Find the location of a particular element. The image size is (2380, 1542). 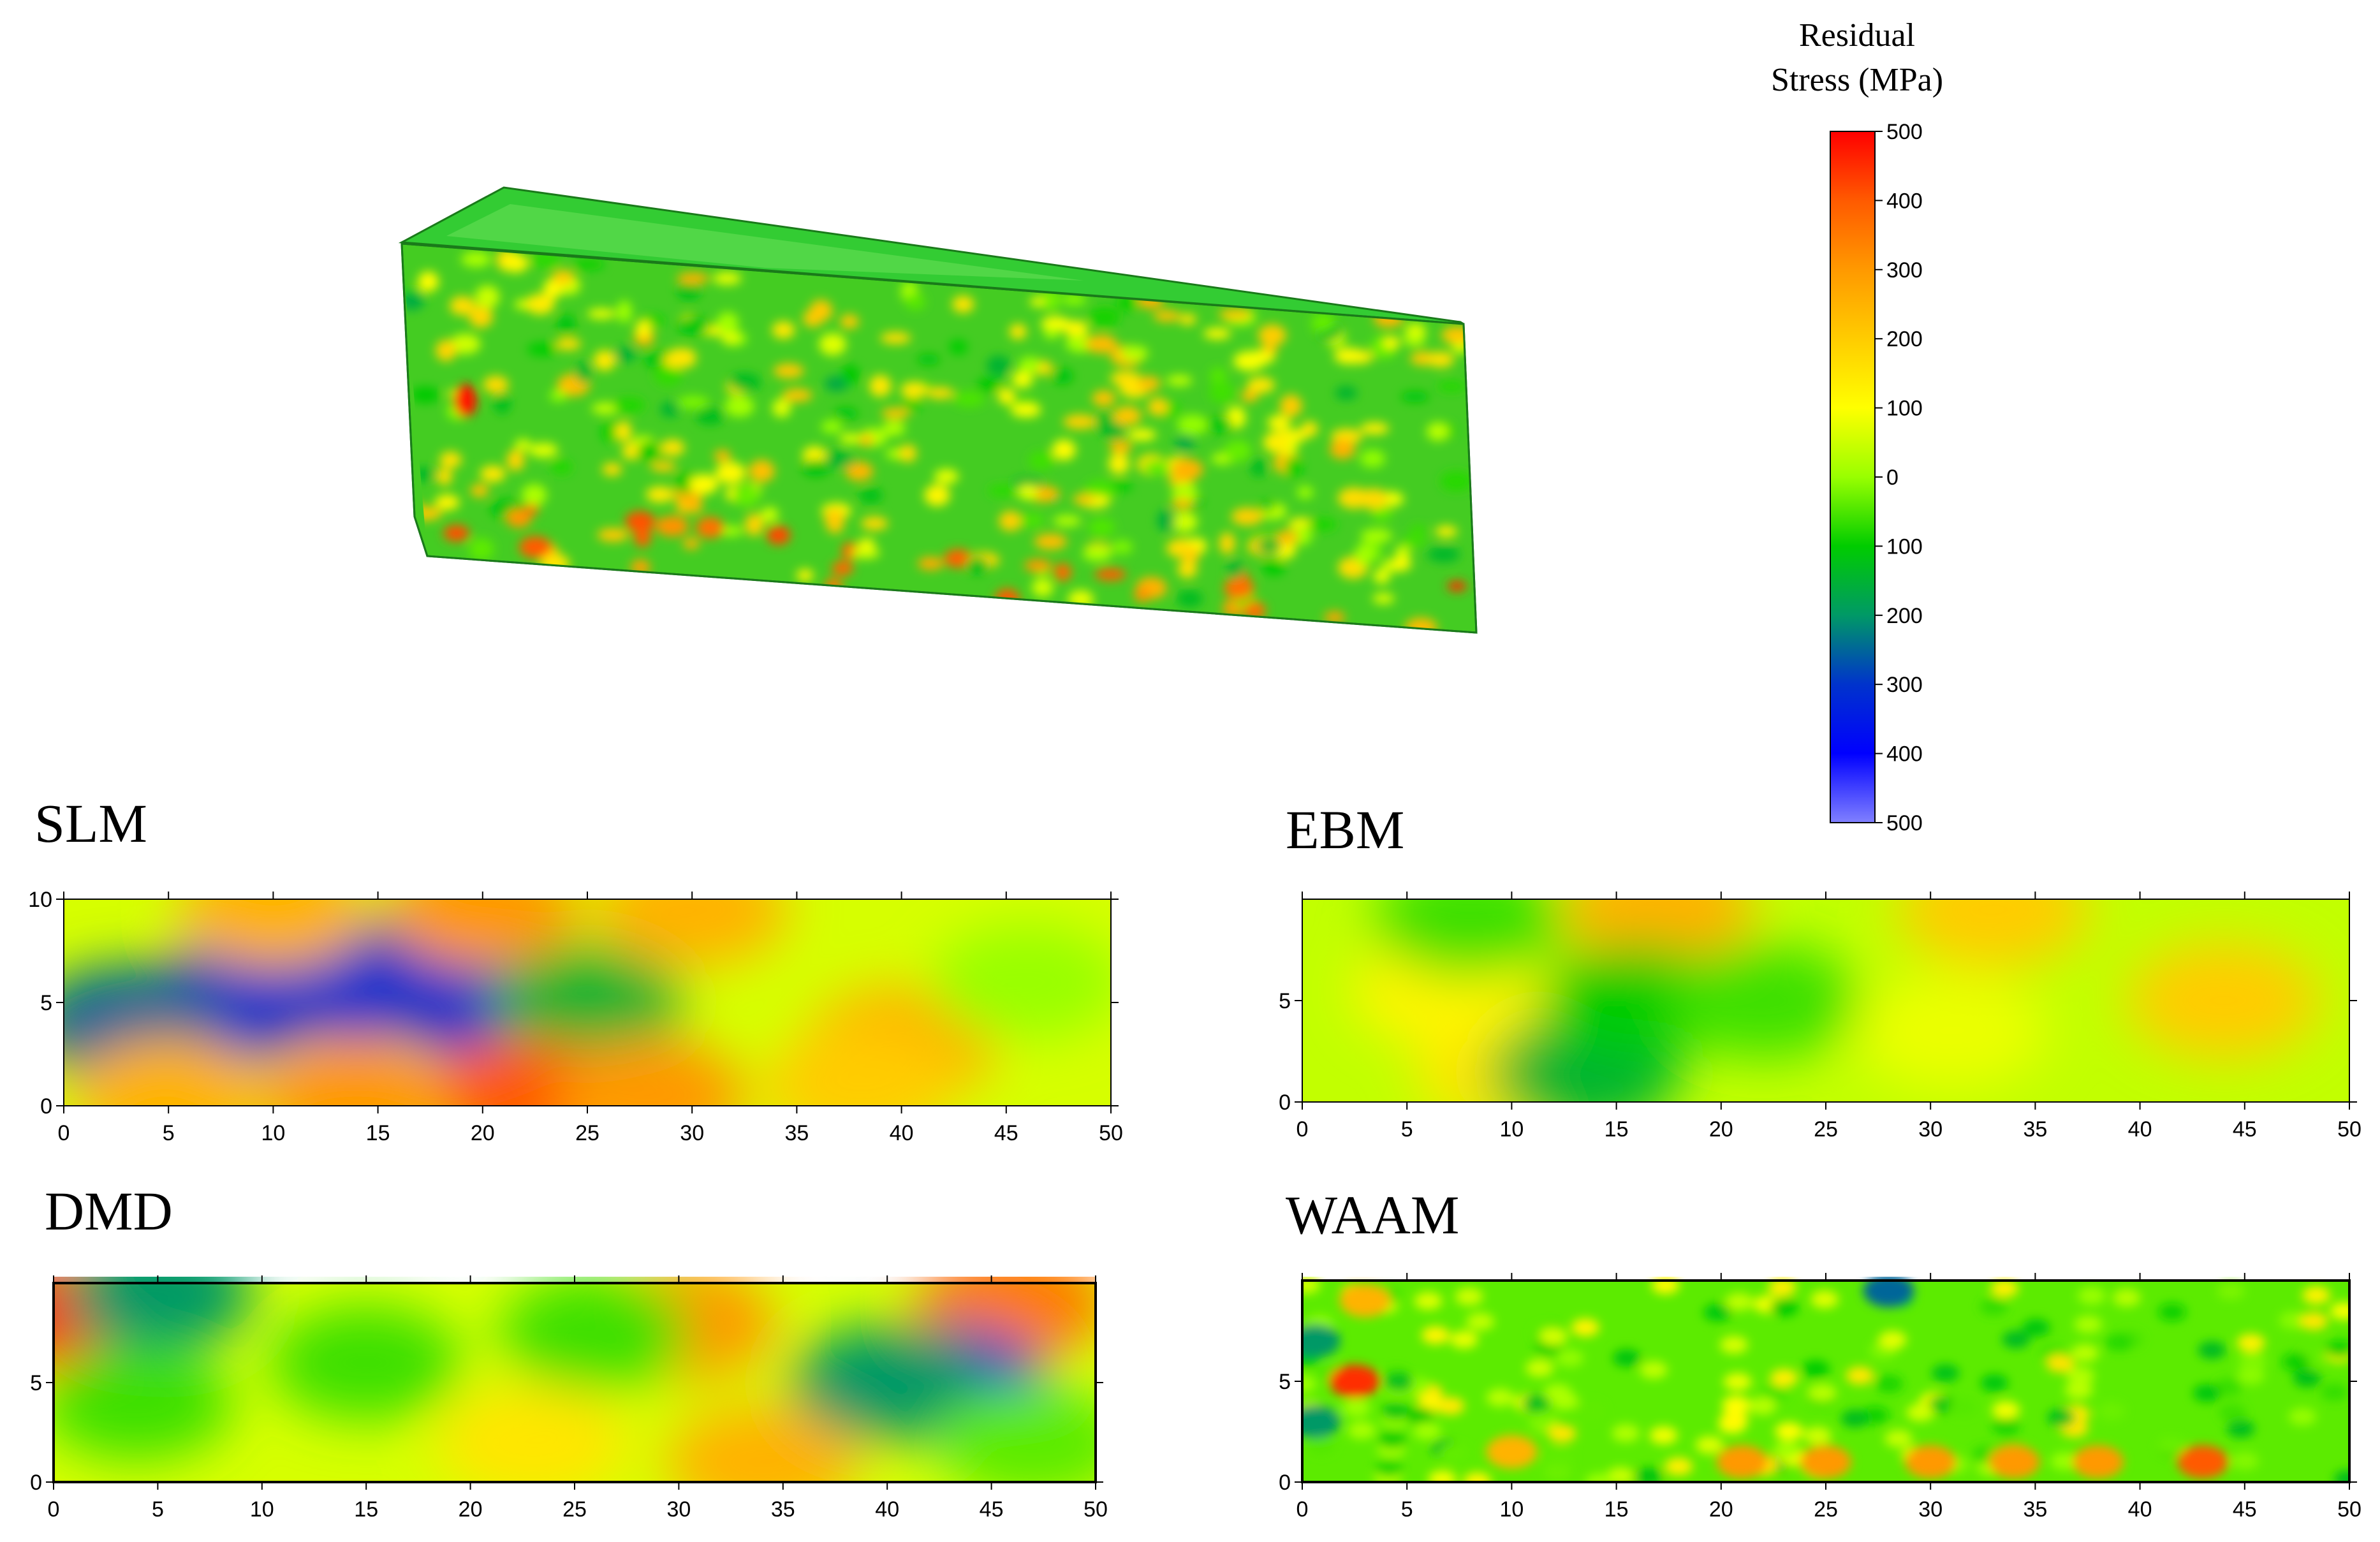

colorbar-tick-label: 300 is located at coordinates (1904, 685).